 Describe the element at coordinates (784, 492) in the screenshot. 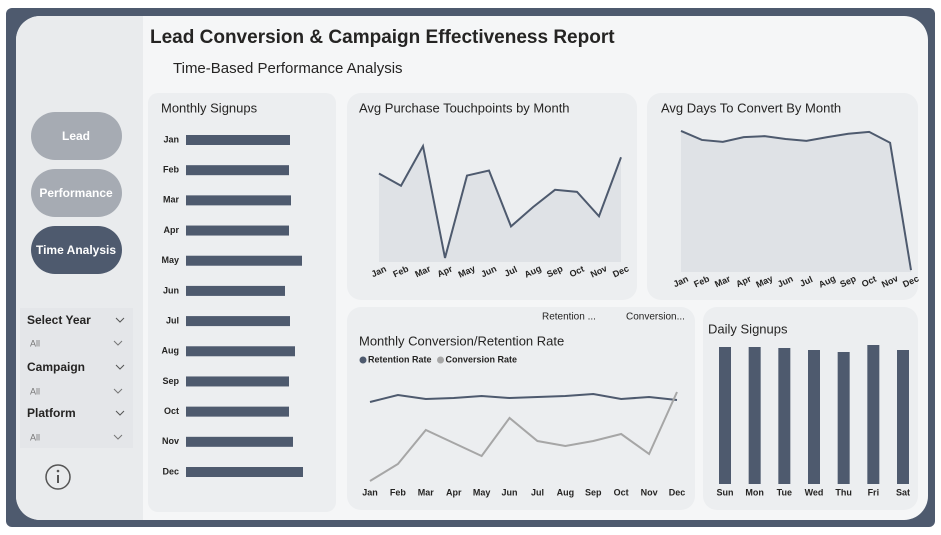

I see `x-tick-label: Tue` at that location.